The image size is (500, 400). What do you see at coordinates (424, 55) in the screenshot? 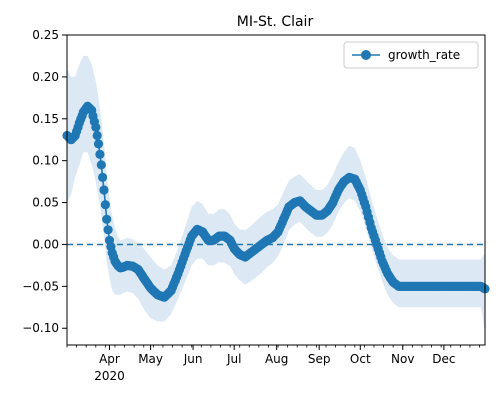
I see `legend-entry-growth-rate: growth_rate` at bounding box center [424, 55].